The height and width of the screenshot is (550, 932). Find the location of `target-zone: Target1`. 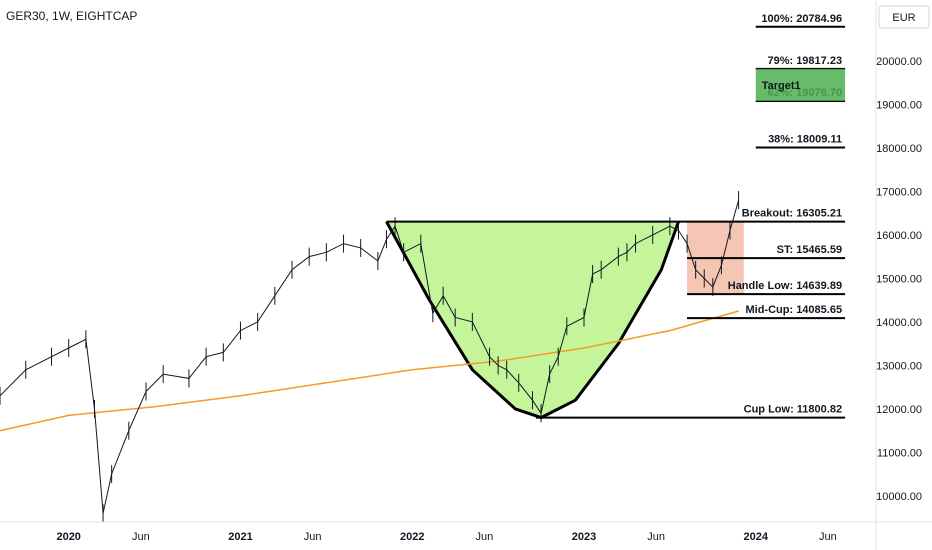

target-zone: Target1 is located at coordinates (800, 84).